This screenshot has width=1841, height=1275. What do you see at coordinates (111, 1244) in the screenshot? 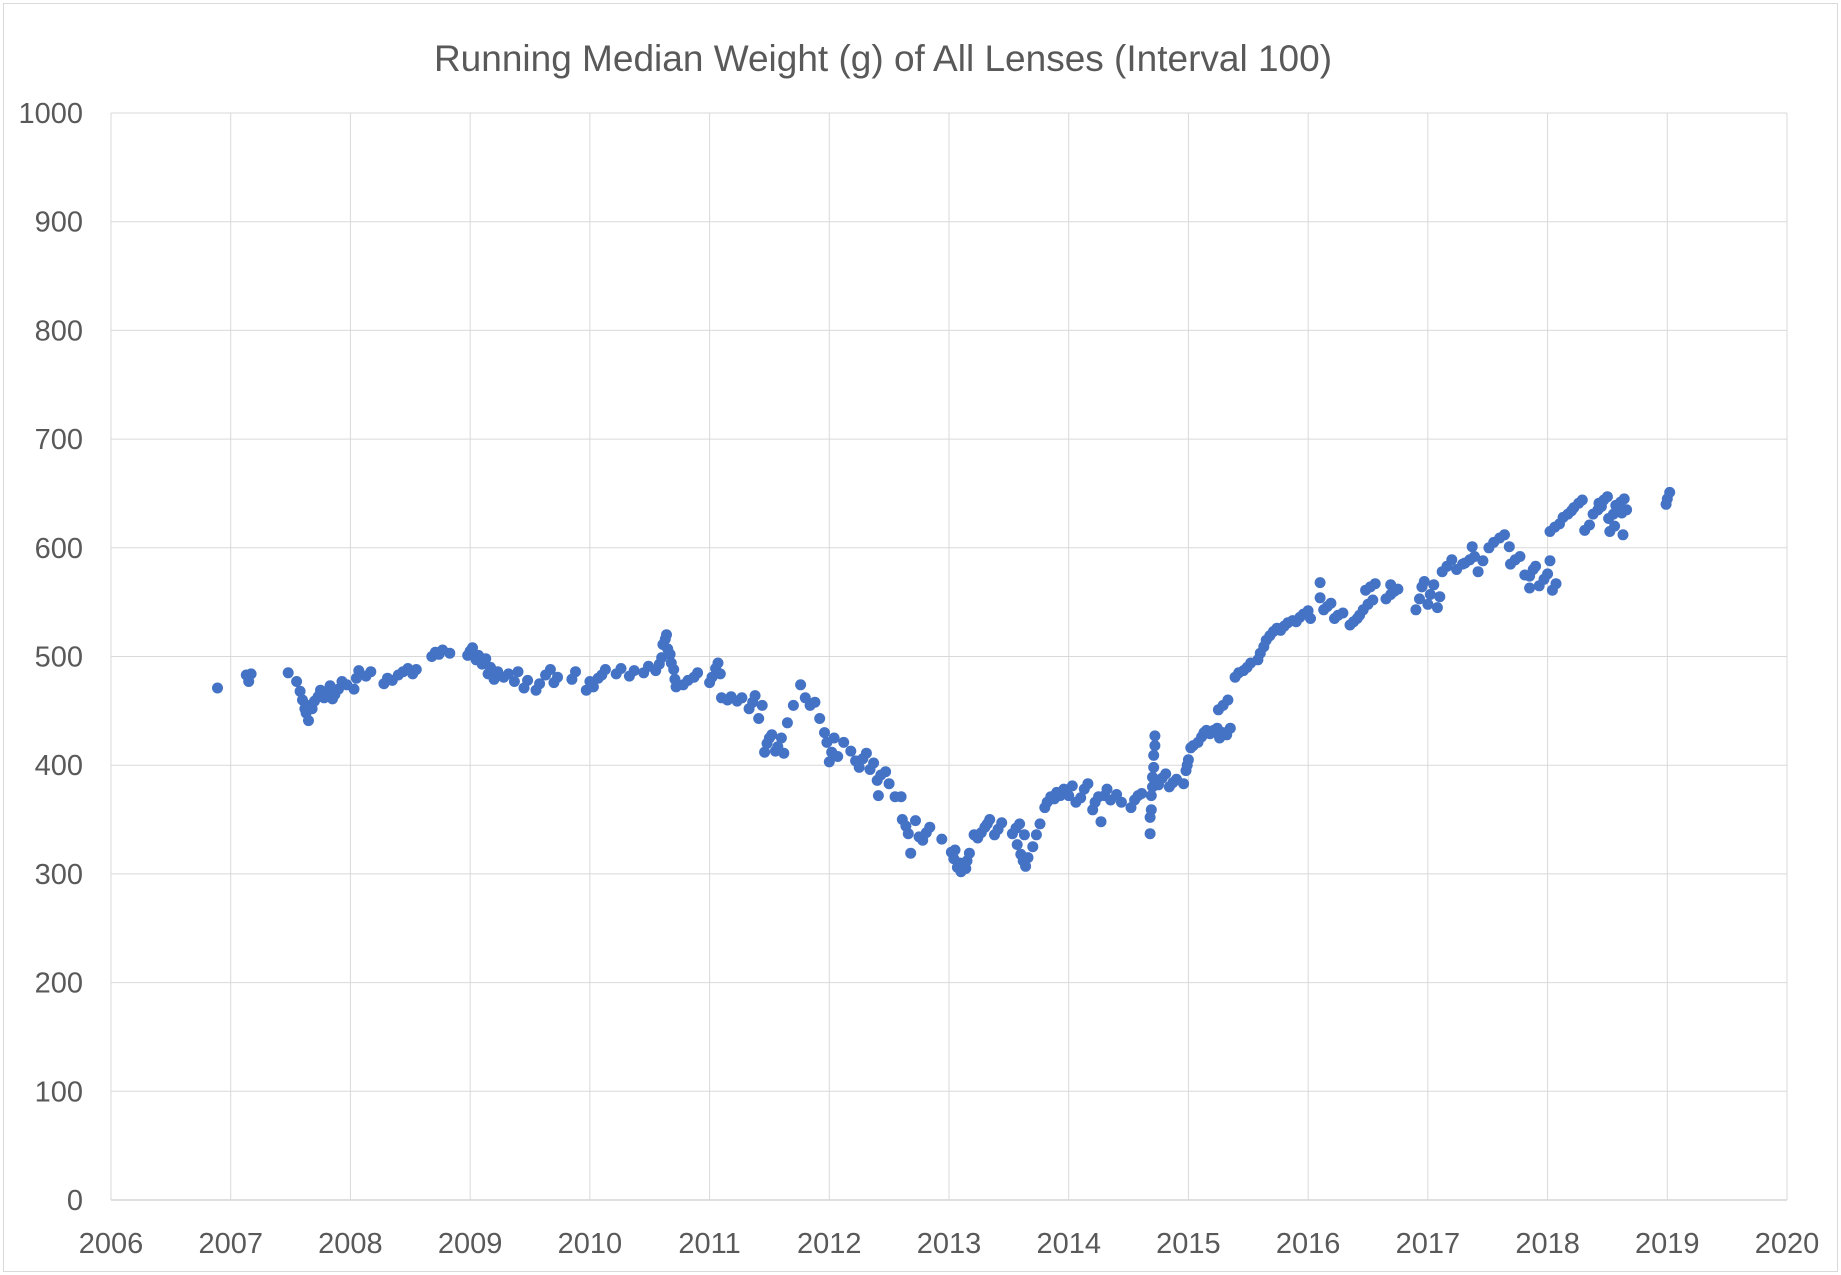
I see `x-axis-tick-label: 2006` at bounding box center [111, 1244].